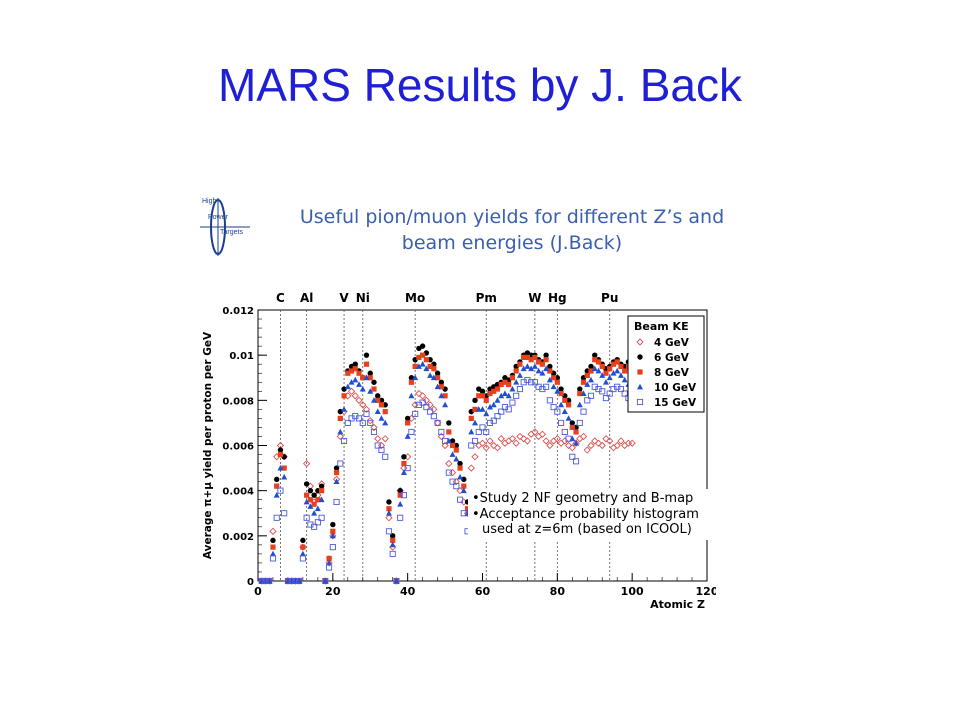  I want to click on legend-label-3: 10 GeV, so click(675, 388).